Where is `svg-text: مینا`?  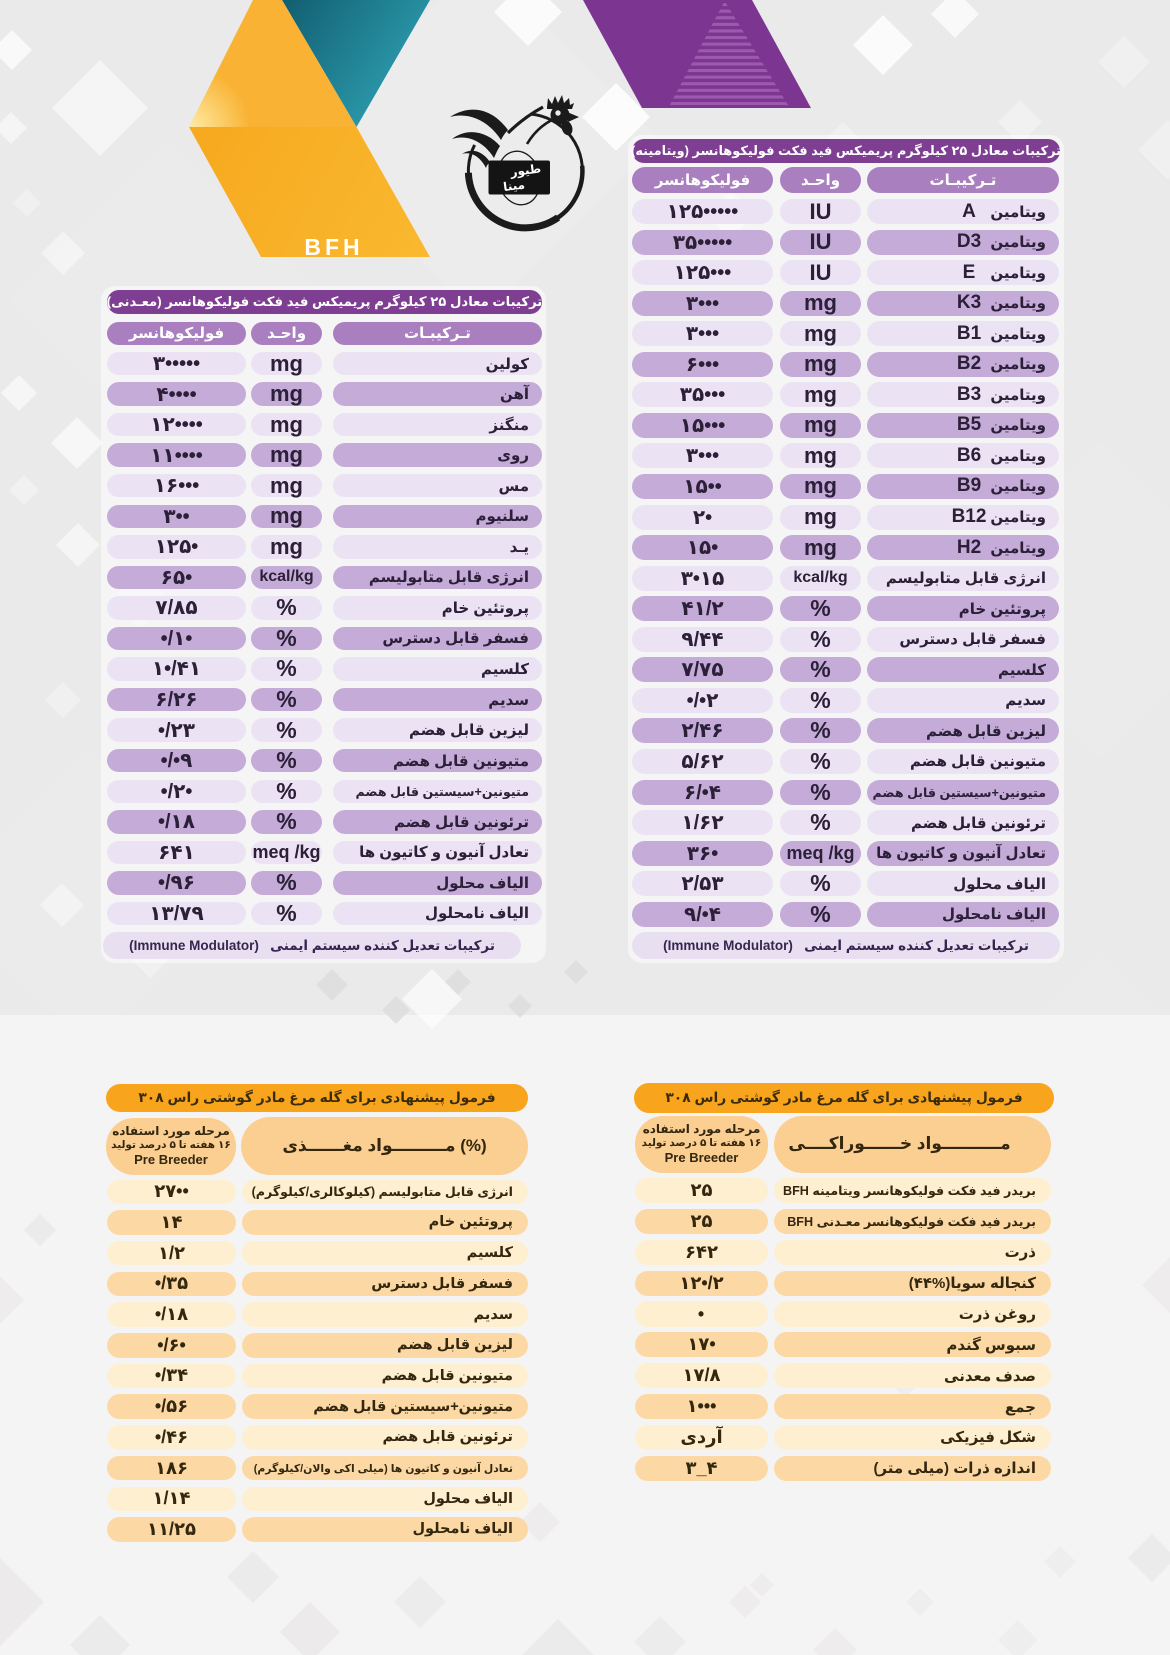
svg-text: مینا is located at coordinates (513, 186).